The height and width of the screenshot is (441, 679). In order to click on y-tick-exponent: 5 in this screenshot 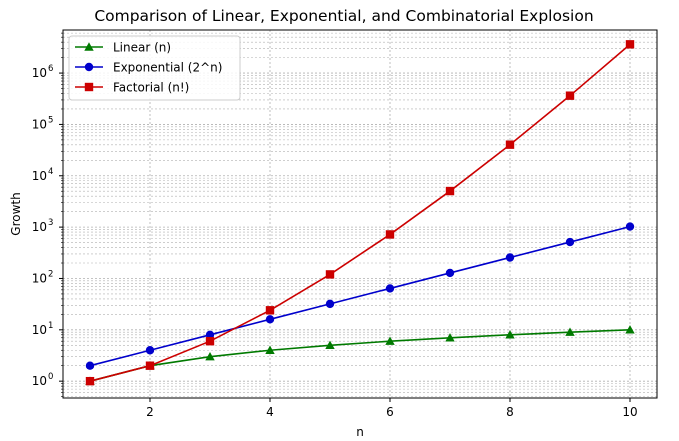, I will do `click(50, 120)`.